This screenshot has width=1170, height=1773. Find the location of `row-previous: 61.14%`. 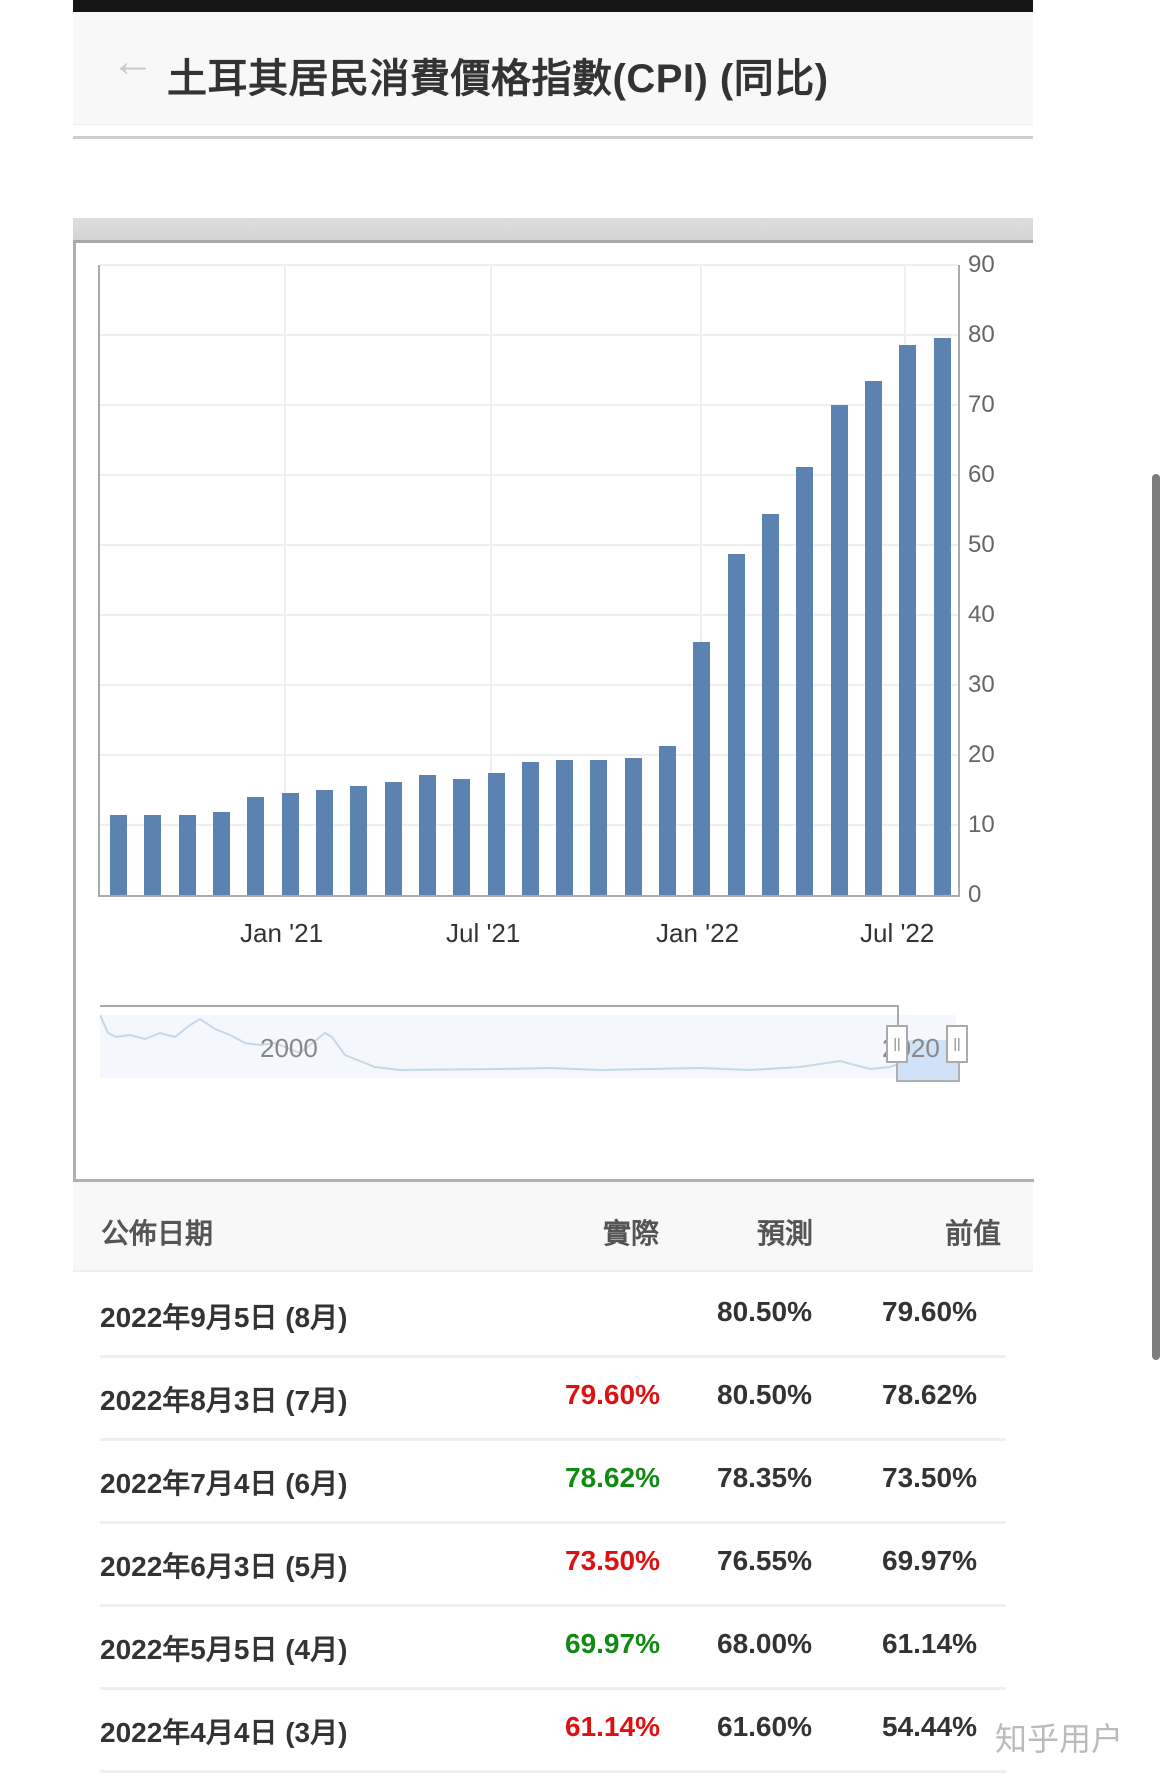

row-previous: 61.14% is located at coordinates (929, 1643).